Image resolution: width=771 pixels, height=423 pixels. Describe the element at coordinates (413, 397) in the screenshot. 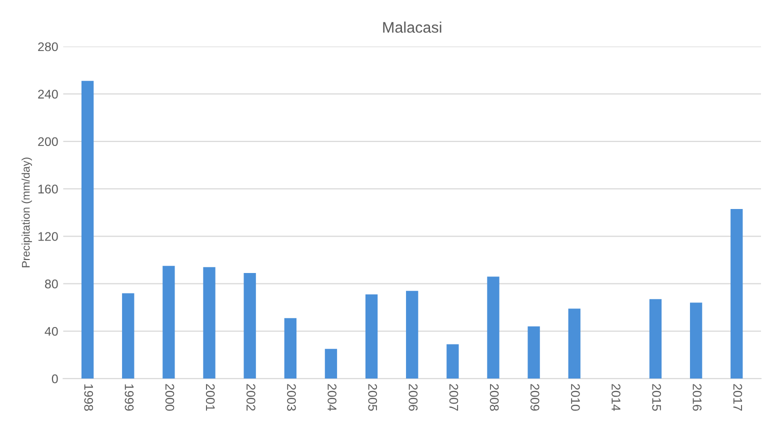

I see `x-tick-label: 2006` at that location.